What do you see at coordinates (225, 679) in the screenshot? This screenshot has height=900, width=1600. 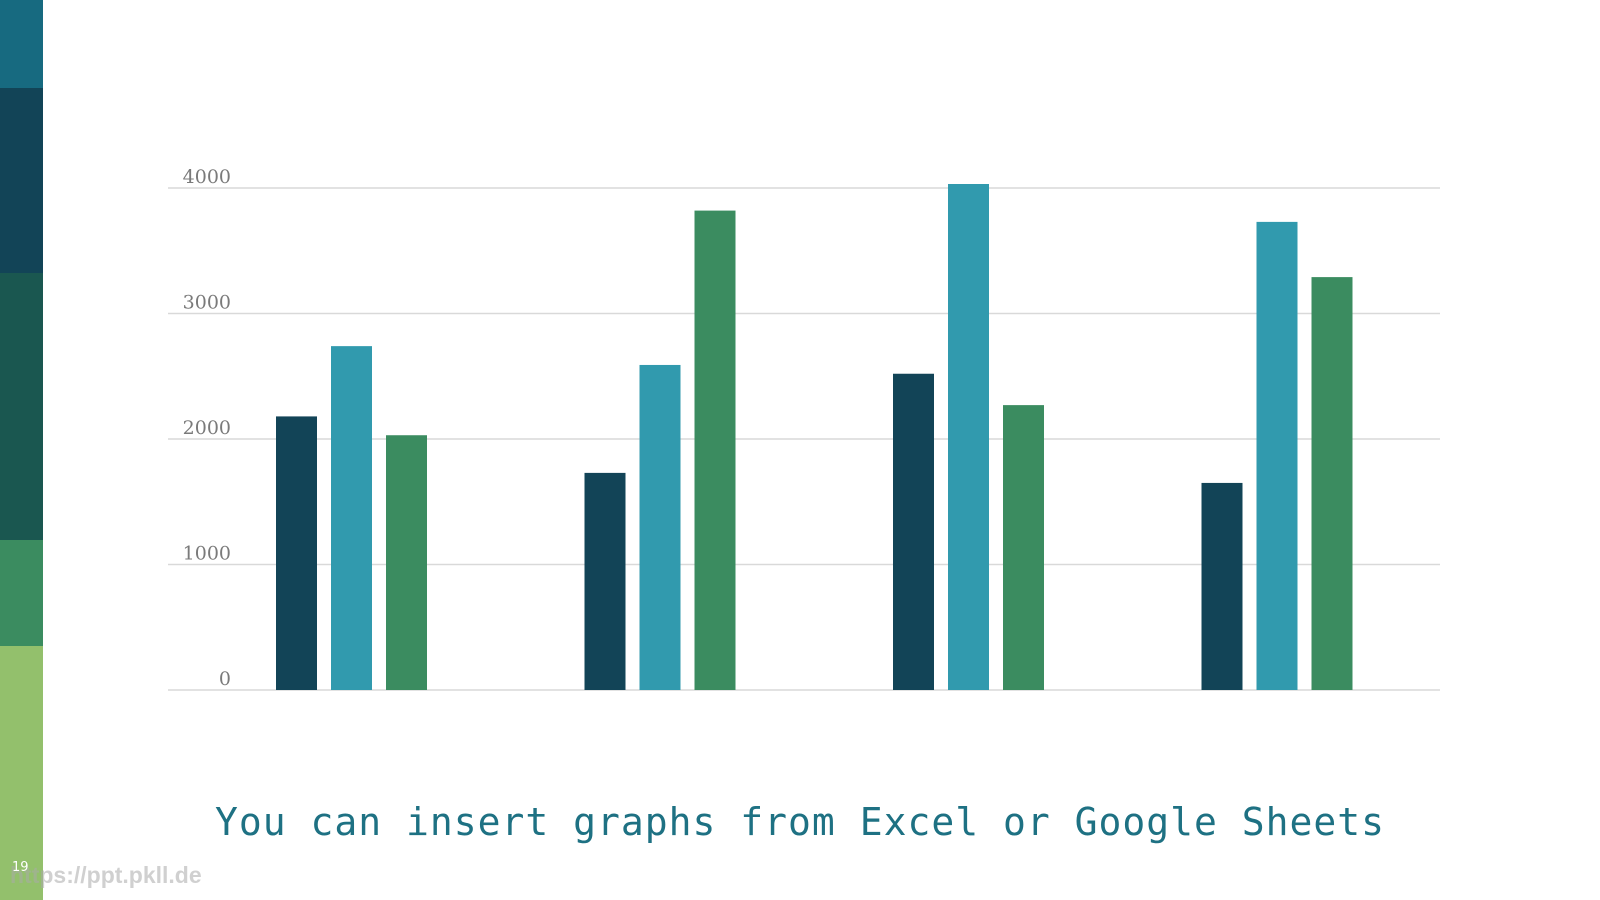 I see `y-tick-label: 0` at bounding box center [225, 679].